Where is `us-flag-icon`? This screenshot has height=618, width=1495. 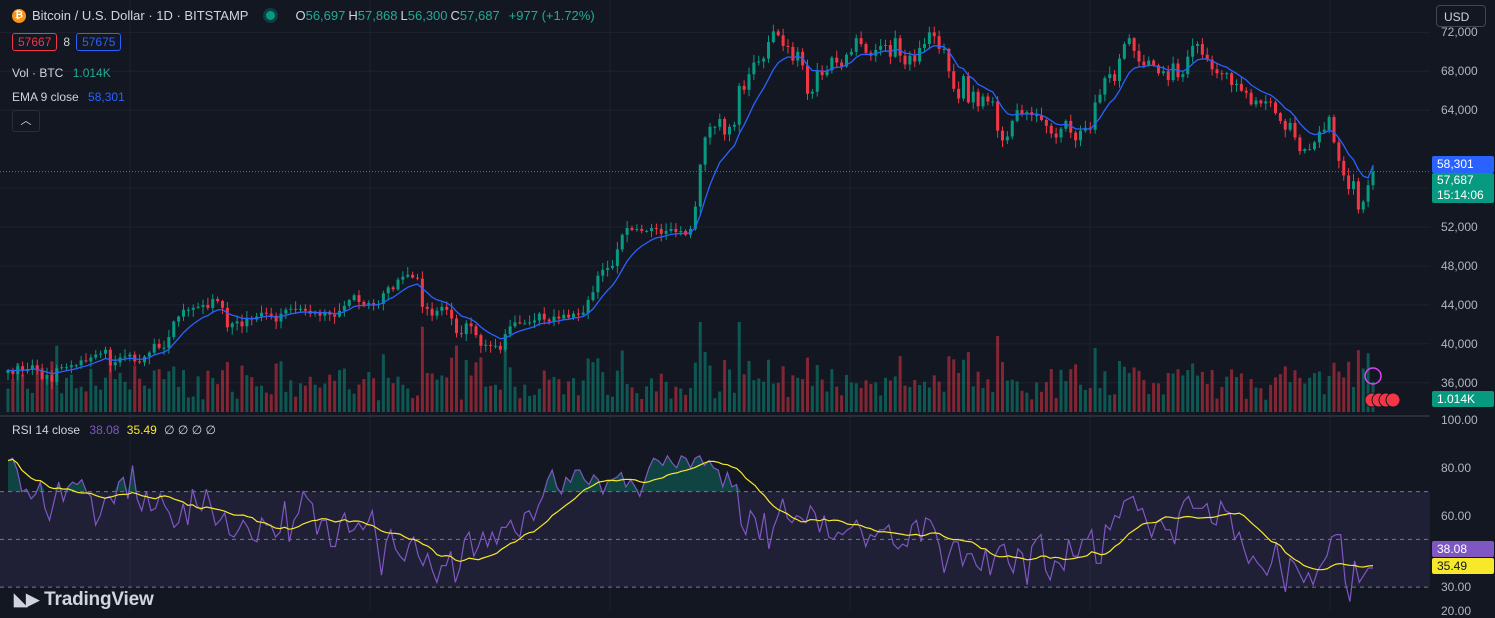 us-flag-icon is located at coordinates (1393, 400).